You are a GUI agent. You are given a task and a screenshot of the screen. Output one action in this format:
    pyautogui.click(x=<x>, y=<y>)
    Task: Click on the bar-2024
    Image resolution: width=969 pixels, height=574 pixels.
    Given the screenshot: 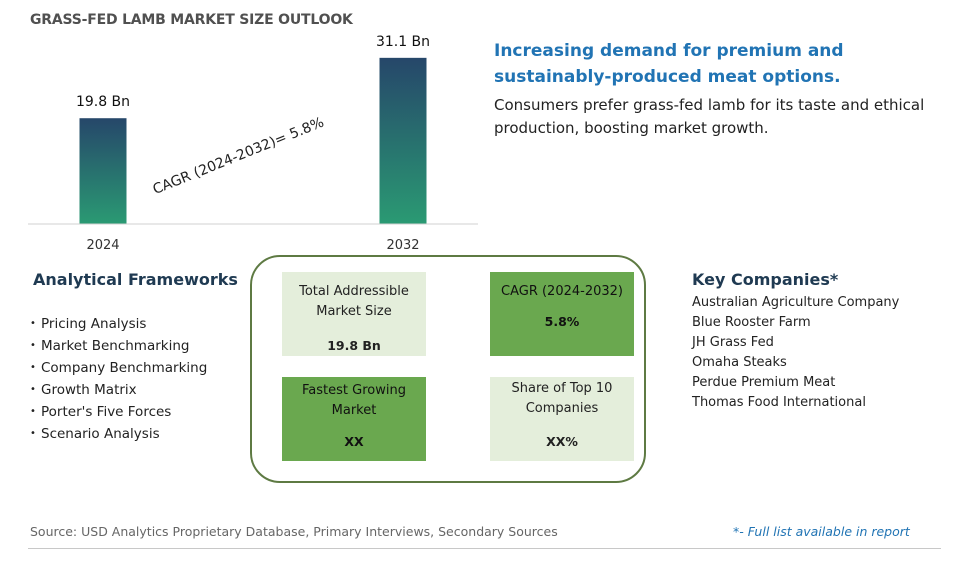 What is the action you would take?
    pyautogui.click(x=103, y=171)
    